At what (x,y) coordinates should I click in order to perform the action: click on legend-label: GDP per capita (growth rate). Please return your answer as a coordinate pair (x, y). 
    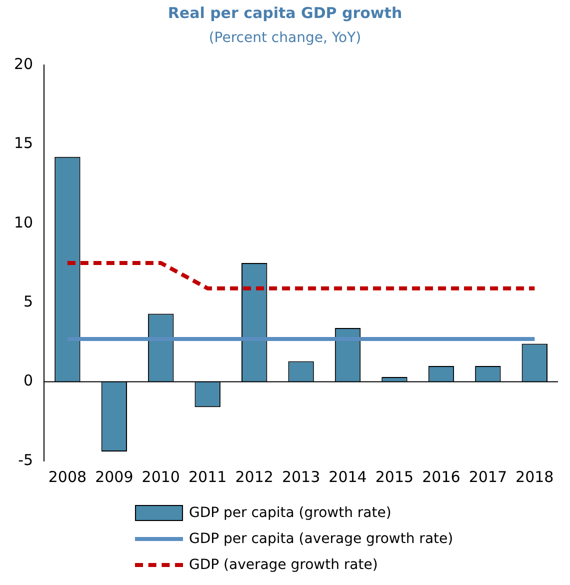
    Looking at the image, I should click on (290, 513).